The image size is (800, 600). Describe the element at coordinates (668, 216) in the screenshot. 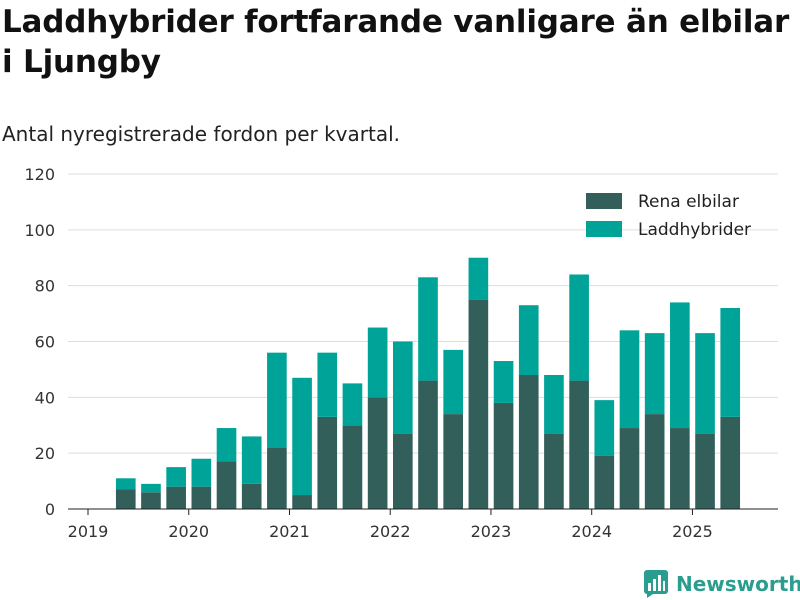

I see `legend: Rena elbilar Laddhybrider` at that location.